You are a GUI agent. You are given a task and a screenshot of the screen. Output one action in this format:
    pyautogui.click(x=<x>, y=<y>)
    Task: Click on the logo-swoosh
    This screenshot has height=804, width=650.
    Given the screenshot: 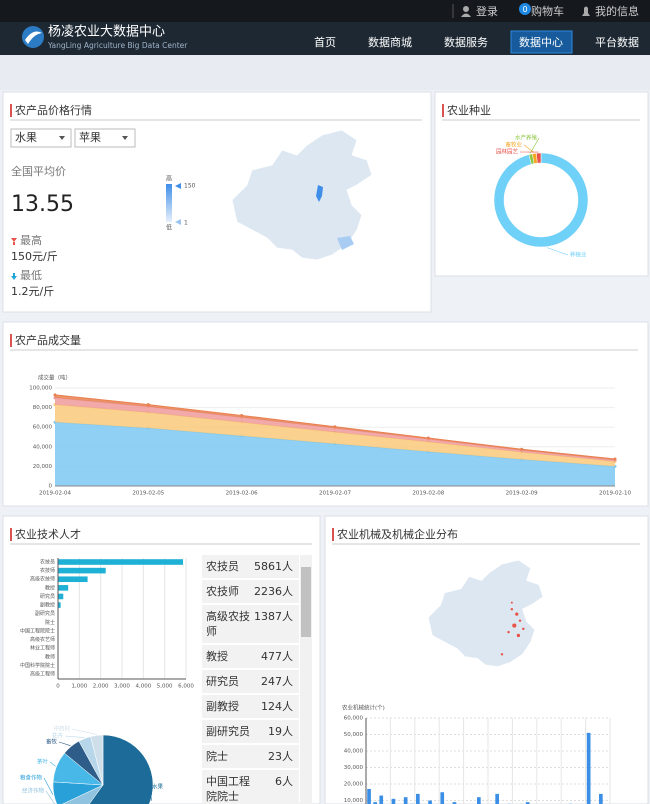 What is the action you would take?
    pyautogui.click(x=33, y=37)
    